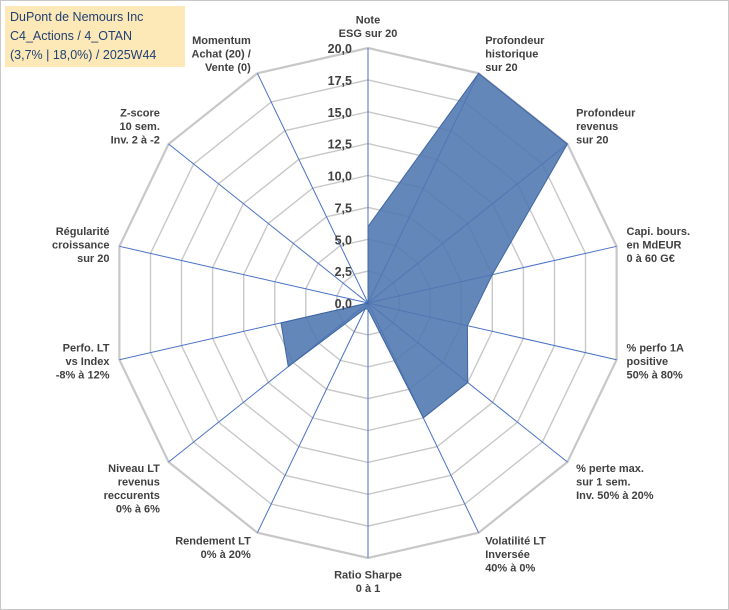 This screenshot has height=610, width=729. What do you see at coordinates (603, 483) in the screenshot?
I see `axis-label-line: sur 1 sem.` at bounding box center [603, 483].